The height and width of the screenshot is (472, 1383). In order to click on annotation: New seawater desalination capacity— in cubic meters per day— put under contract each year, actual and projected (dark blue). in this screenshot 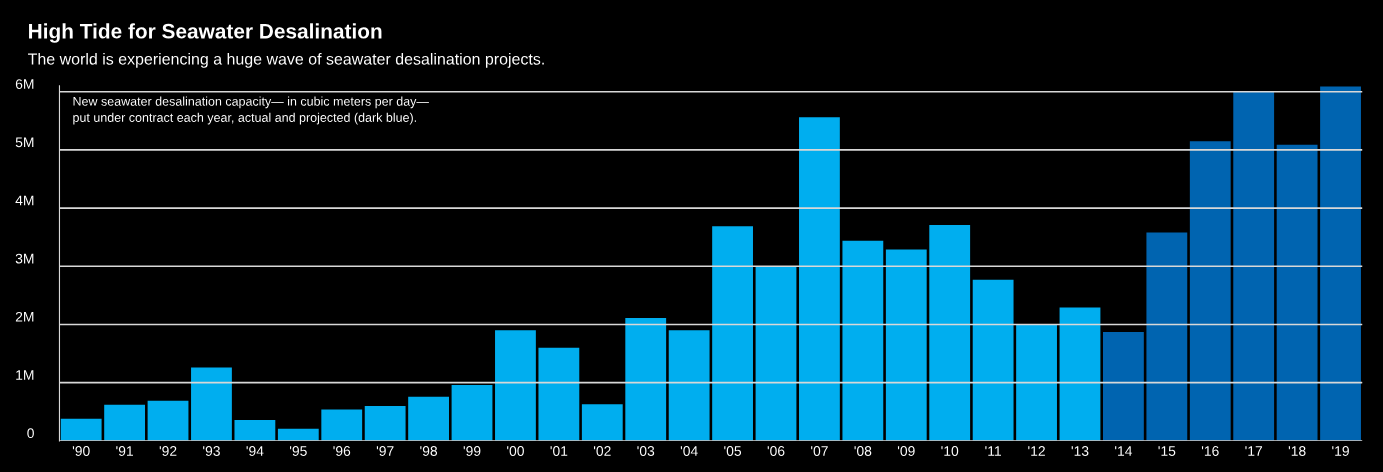, I will do `click(251, 110)`.